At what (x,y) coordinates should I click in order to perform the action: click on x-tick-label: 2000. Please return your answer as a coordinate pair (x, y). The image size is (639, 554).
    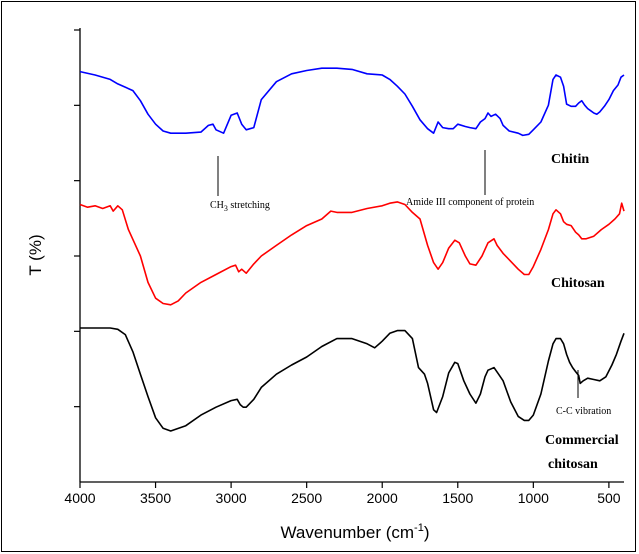
    Looking at the image, I should click on (382, 498).